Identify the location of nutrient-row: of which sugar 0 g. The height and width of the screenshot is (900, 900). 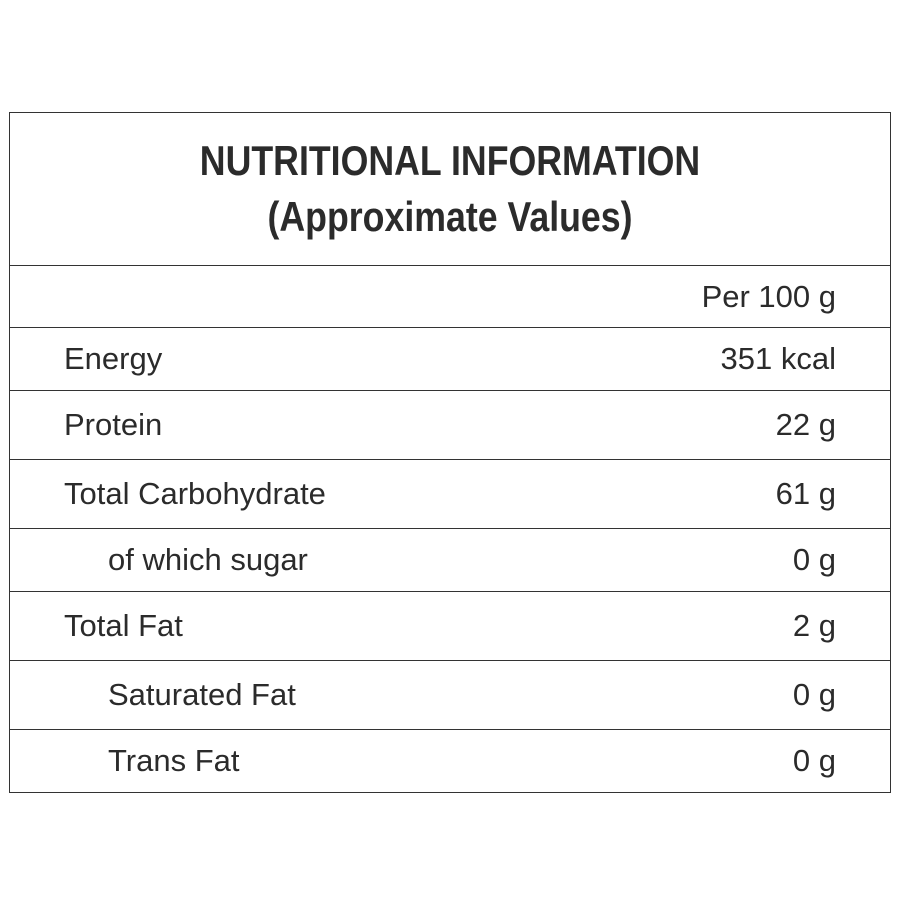
(450, 560).